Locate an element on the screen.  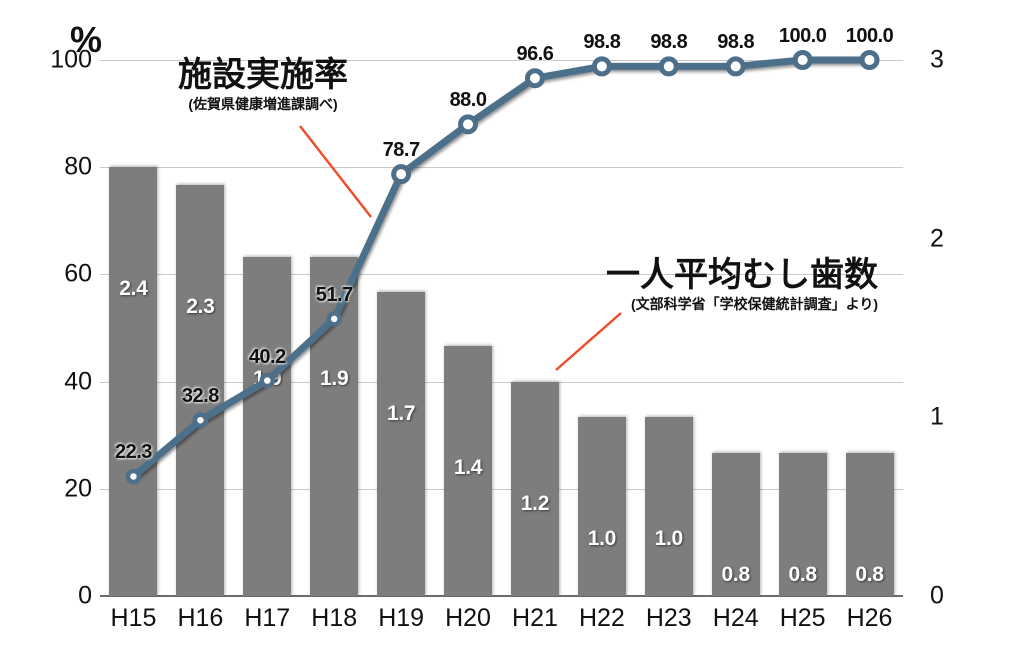
y-axis-left-tick: 100 is located at coordinates (71, 59).